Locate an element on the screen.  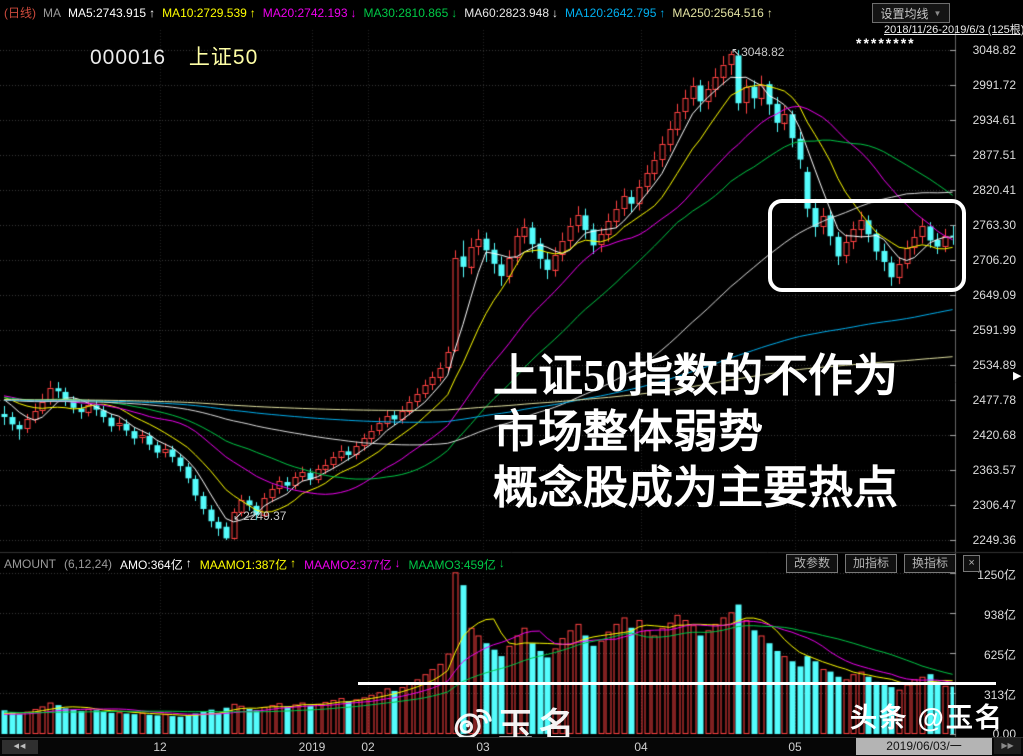
price-axis-label: 2649.09 is located at coordinates (994, 295).